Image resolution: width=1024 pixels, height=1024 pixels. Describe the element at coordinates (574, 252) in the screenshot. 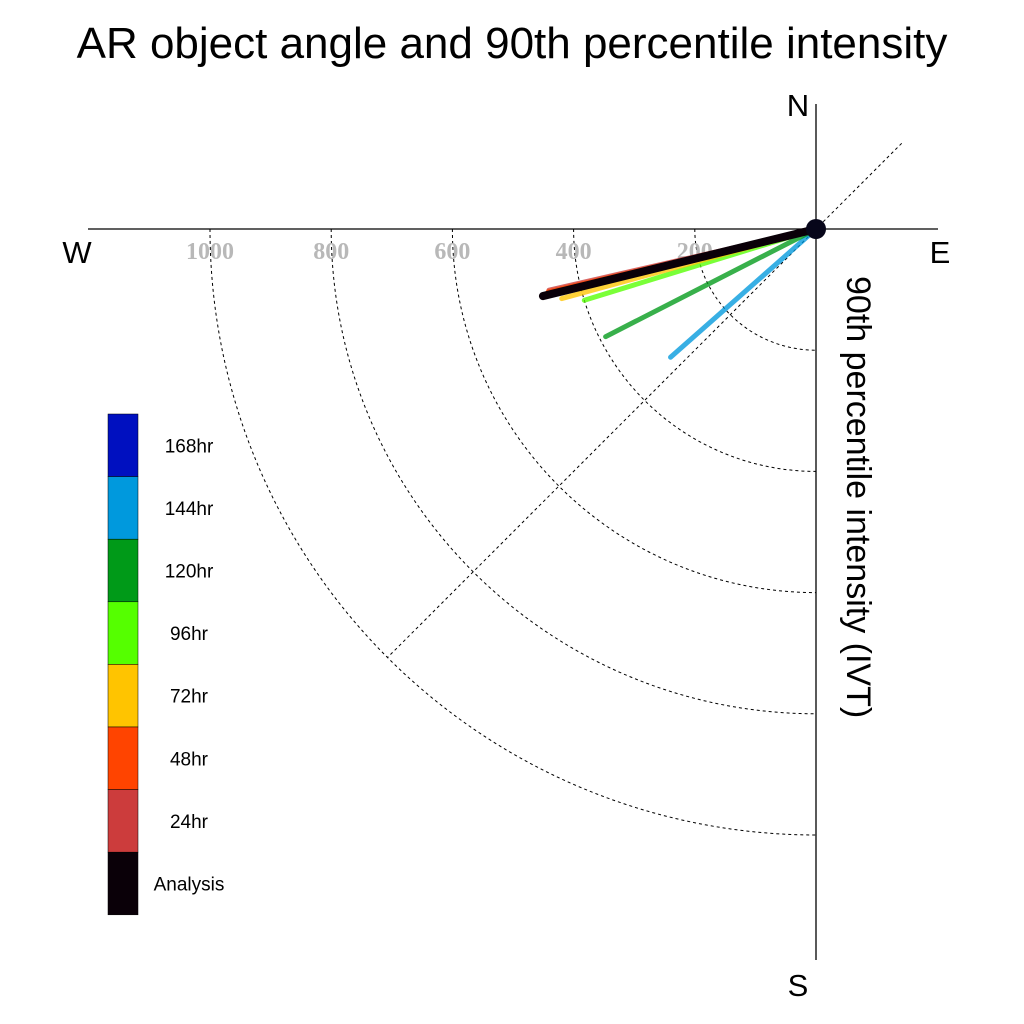

I see `radial-tick-1: 400` at that location.